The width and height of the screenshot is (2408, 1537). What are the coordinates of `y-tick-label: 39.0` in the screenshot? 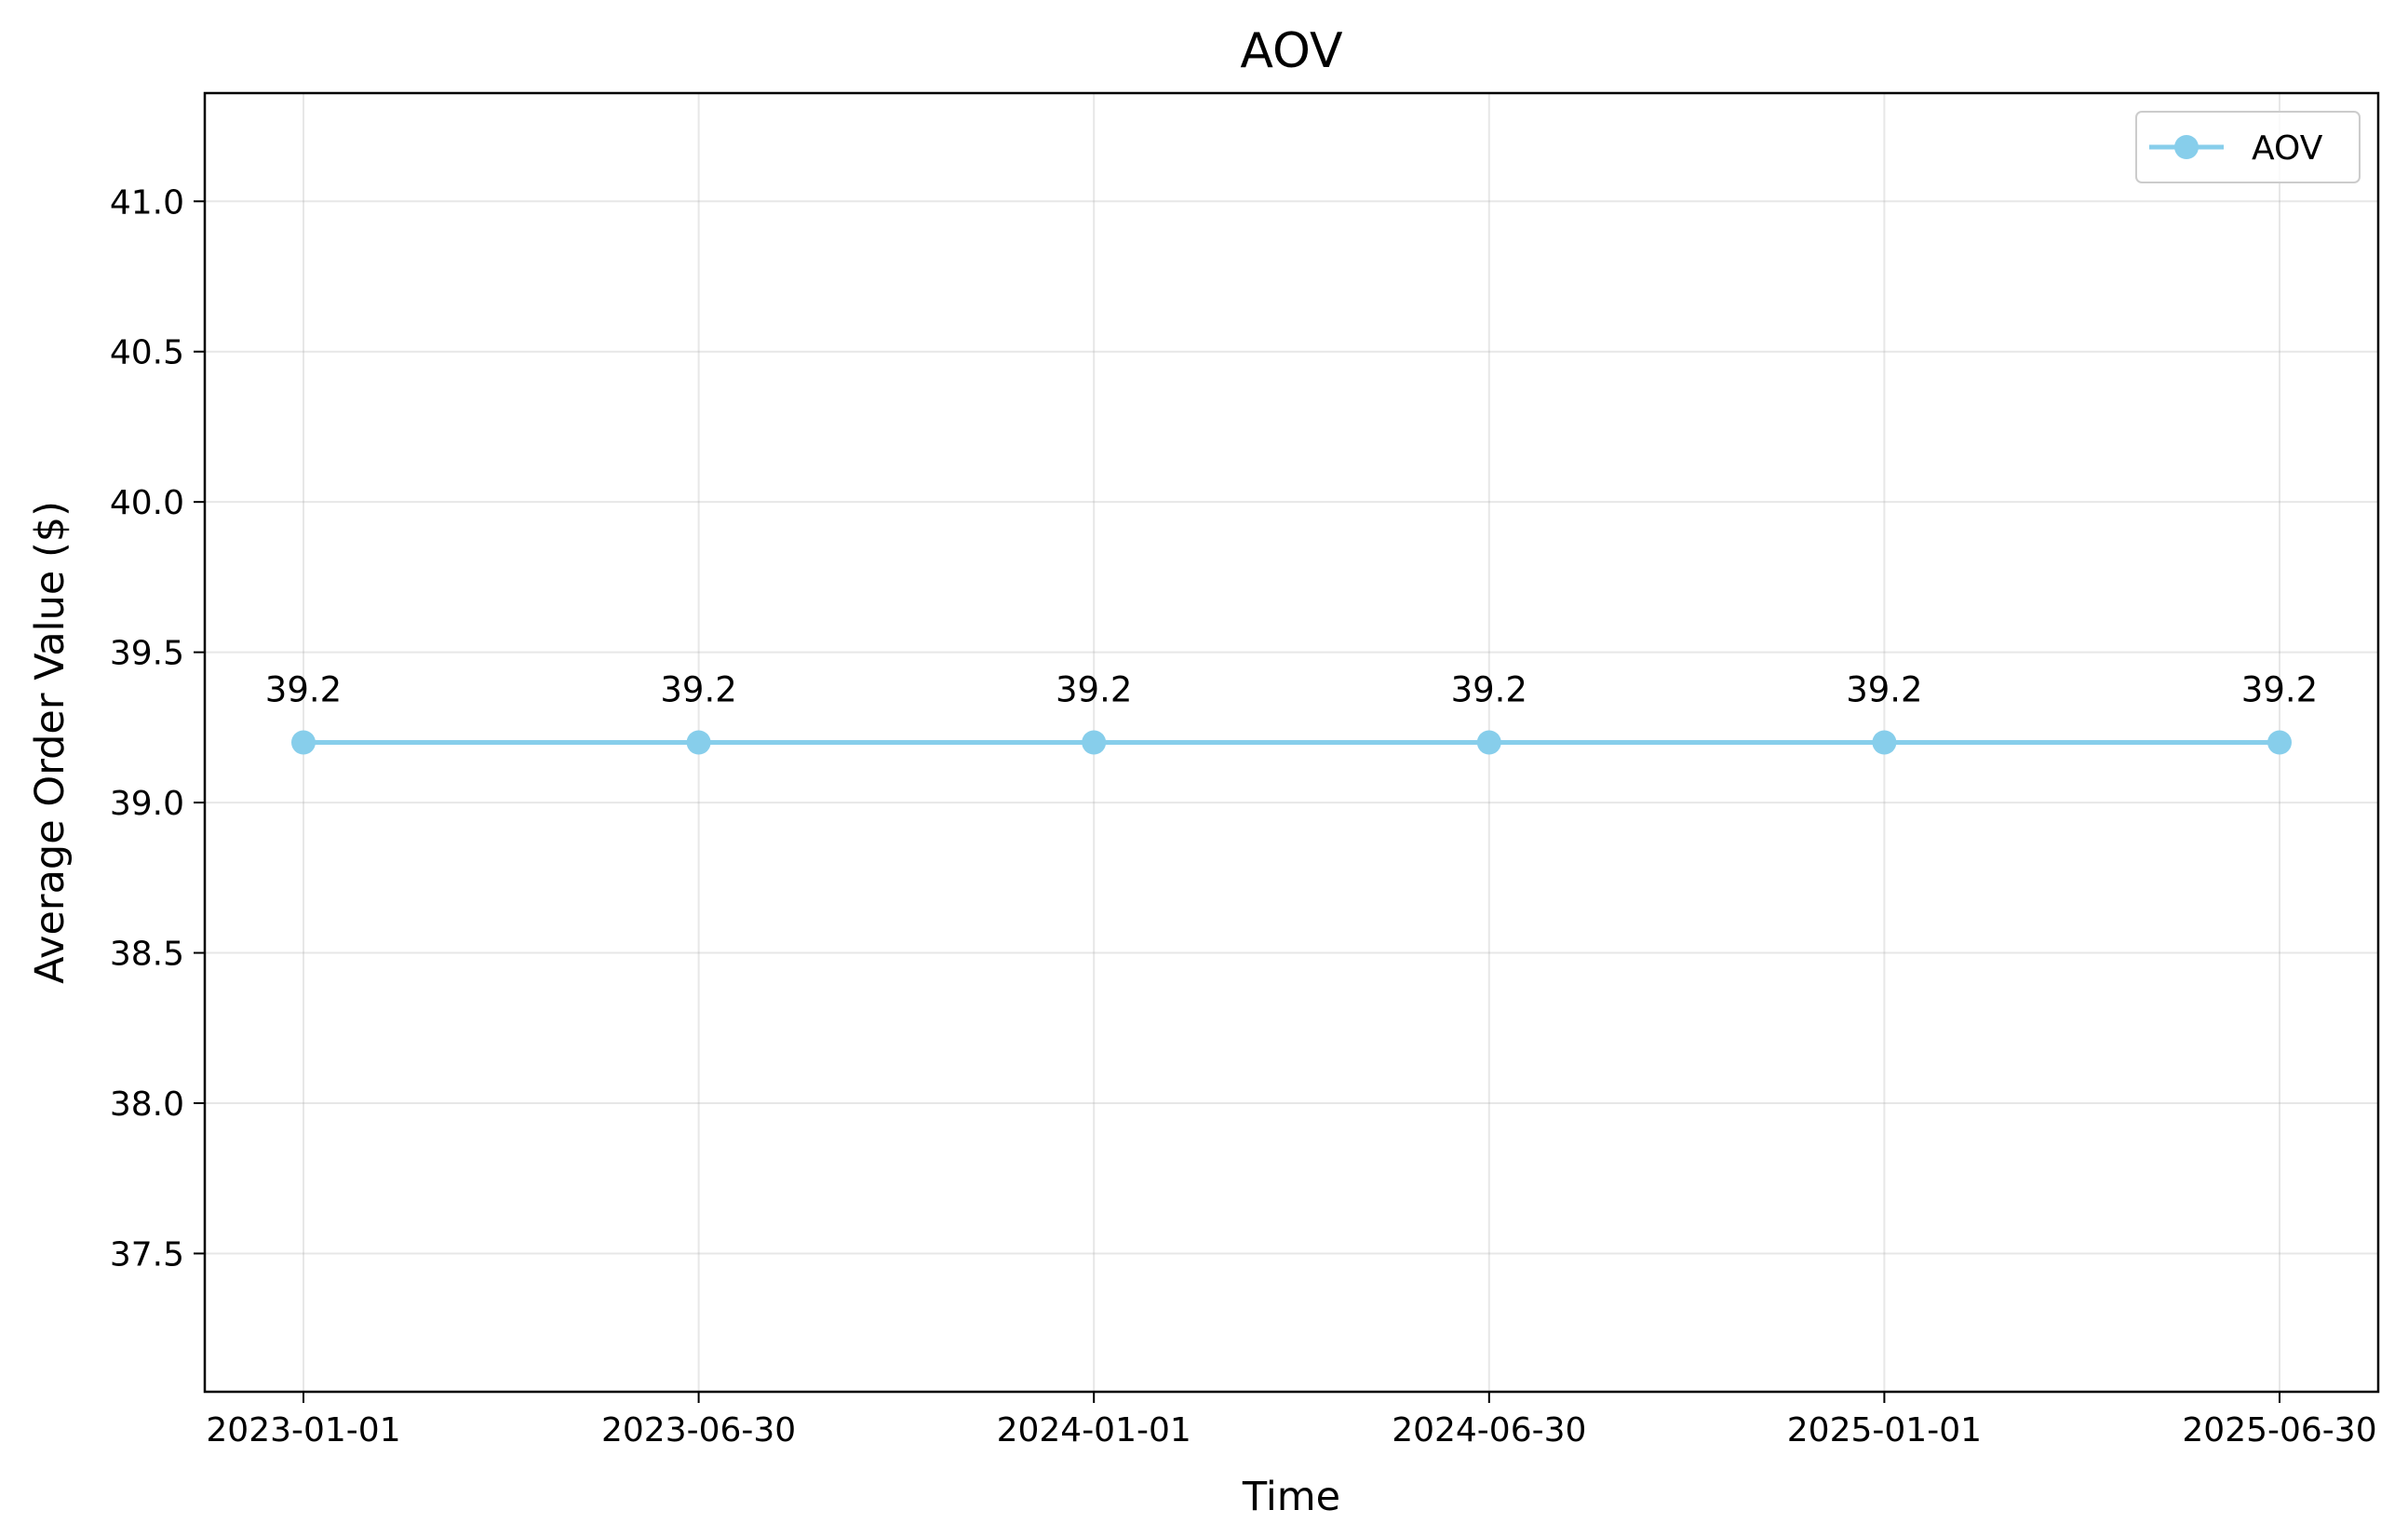 It's located at (147, 804).